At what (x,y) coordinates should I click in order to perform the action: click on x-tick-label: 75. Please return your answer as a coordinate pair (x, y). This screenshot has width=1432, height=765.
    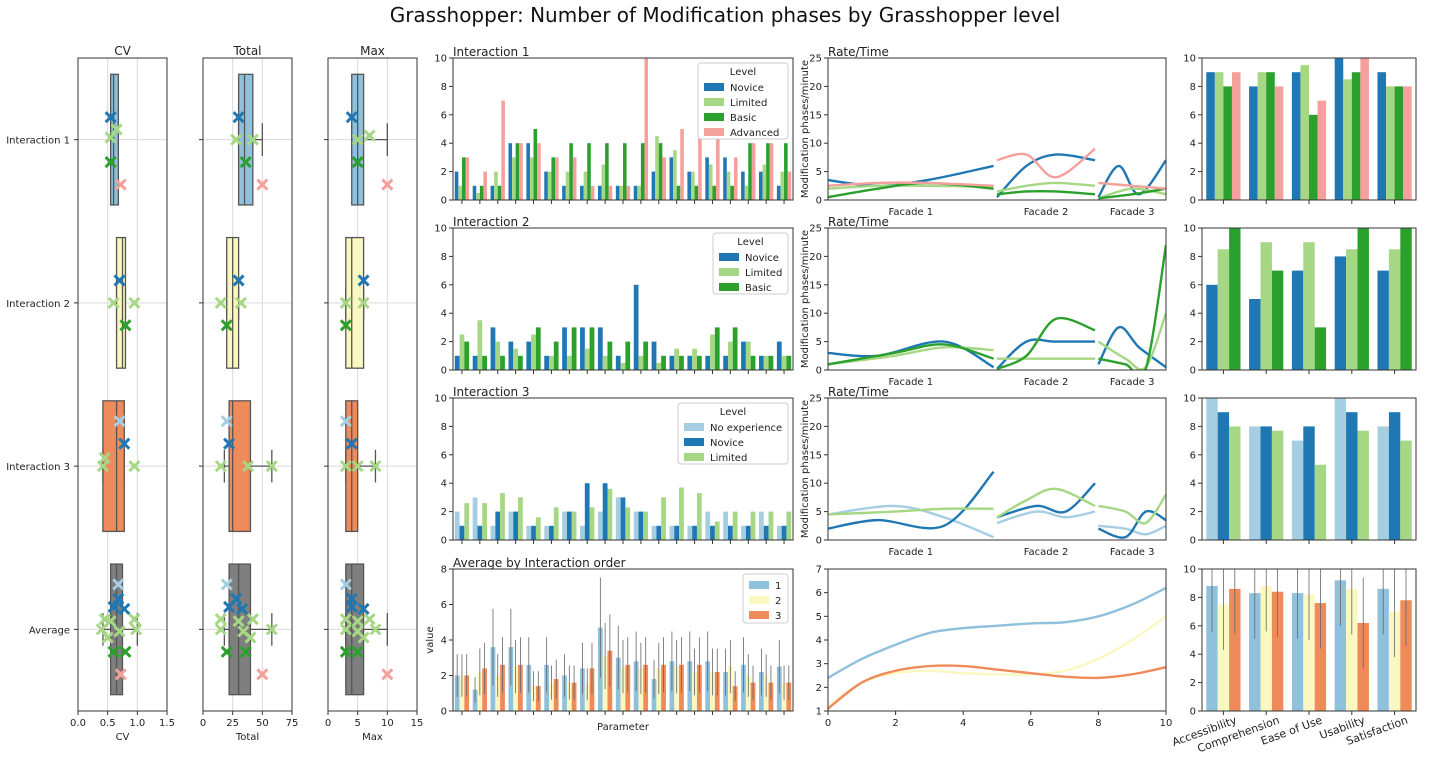
    Looking at the image, I should click on (292, 723).